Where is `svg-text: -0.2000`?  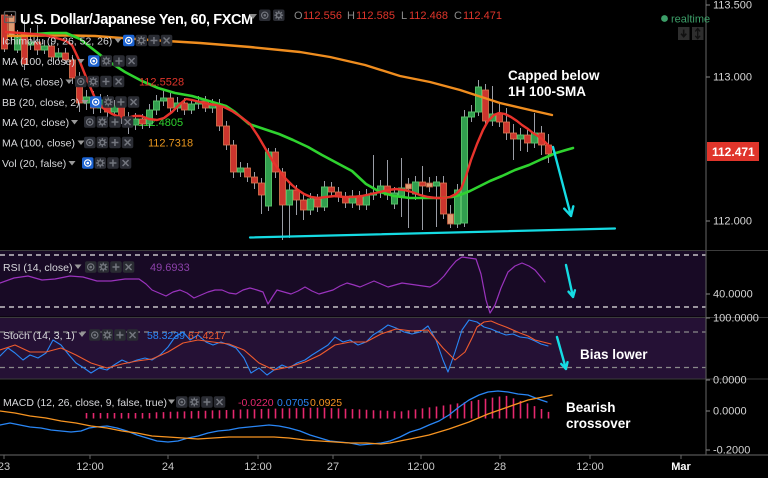
svg-text: -0.2000 is located at coordinates (731, 451).